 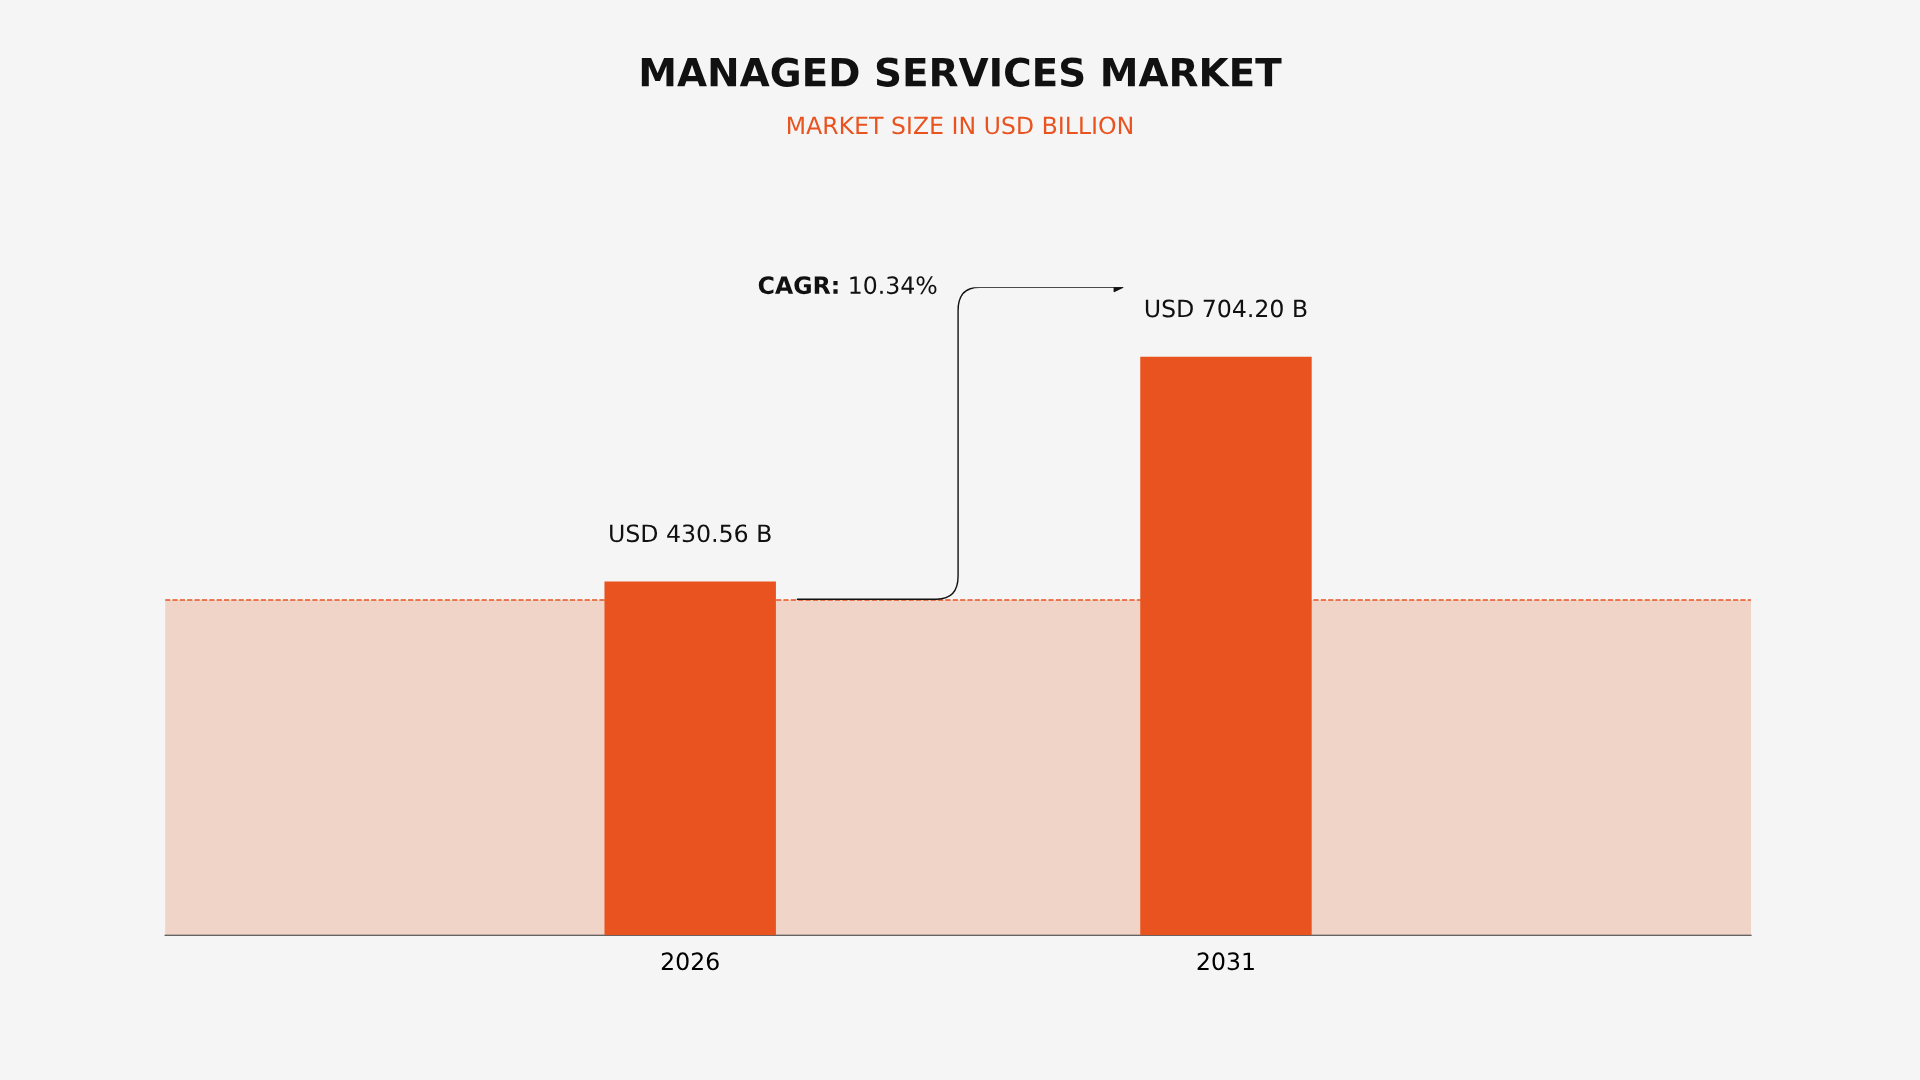 What do you see at coordinates (1225, 961) in the screenshot?
I see `x-tick-label: 2031` at bounding box center [1225, 961].